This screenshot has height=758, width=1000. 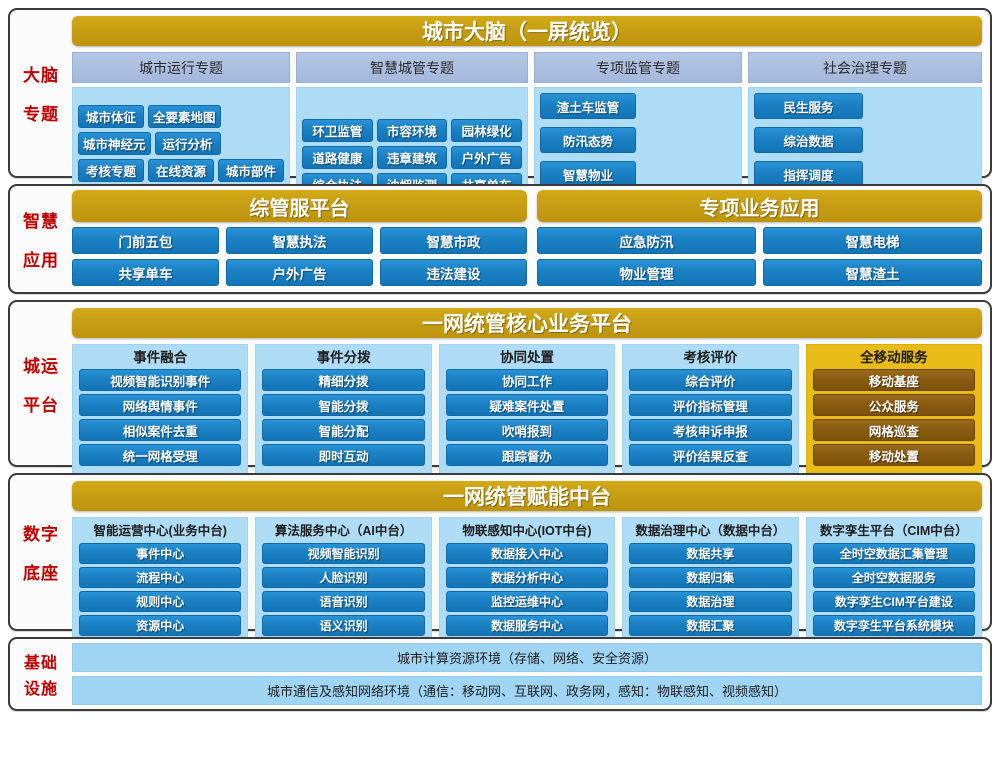 What do you see at coordinates (114, 143) in the screenshot?
I see `theme-chip: 城市神经元` at bounding box center [114, 143].